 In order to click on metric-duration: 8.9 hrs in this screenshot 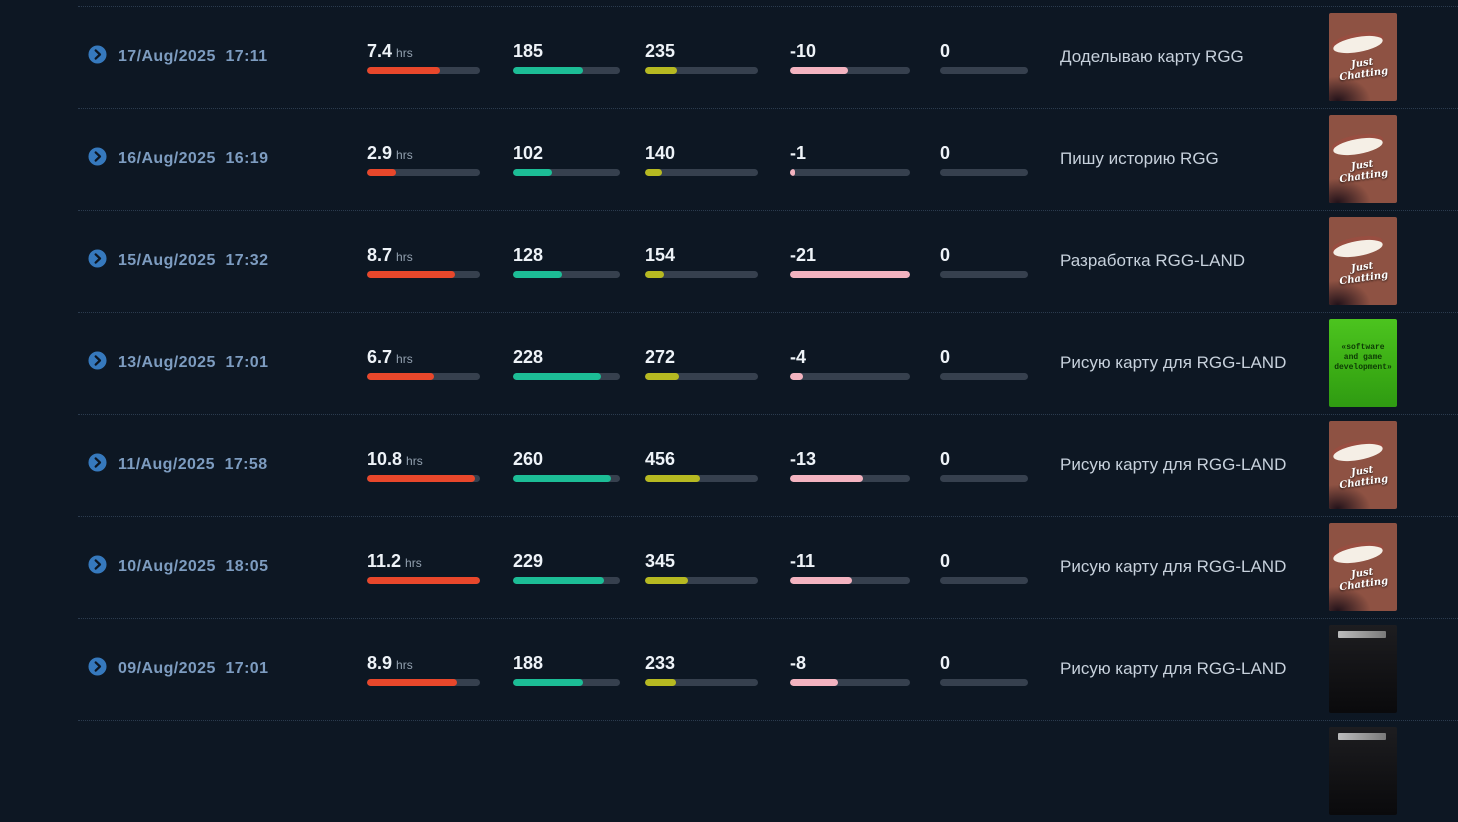, I will do `click(440, 669)`.